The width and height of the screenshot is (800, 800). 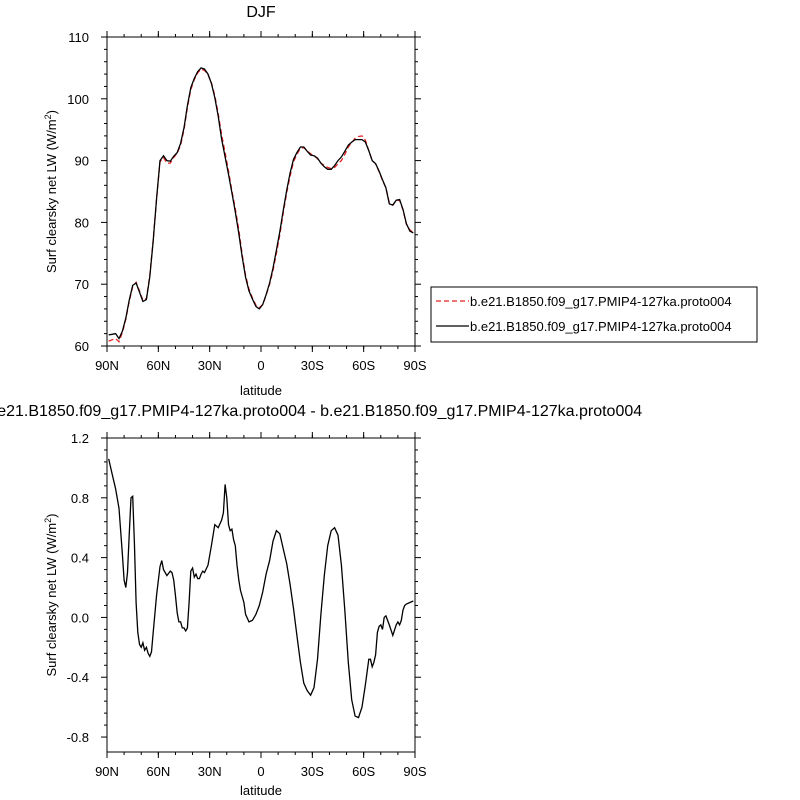 I want to click on legend-label-1: b.e21.B1850.f09_g17.PMIP4-127ka.proto004, so click(x=601, y=301).